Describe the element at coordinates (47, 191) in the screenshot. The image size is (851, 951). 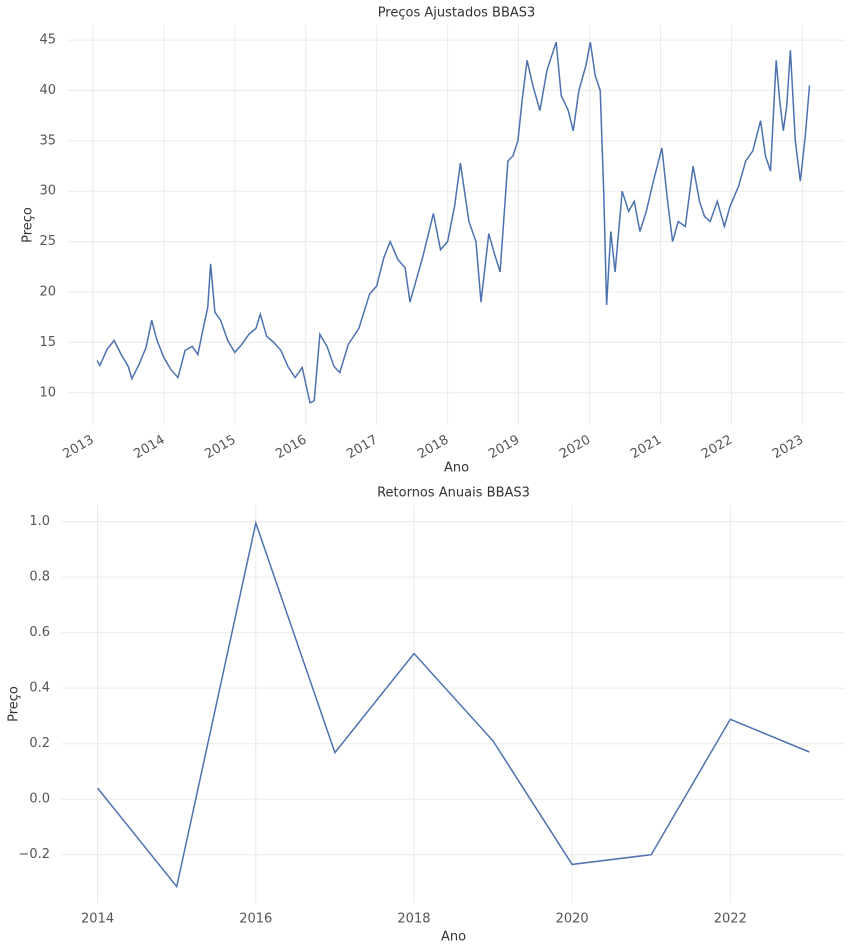
I see `y-tick-label: 30` at that location.